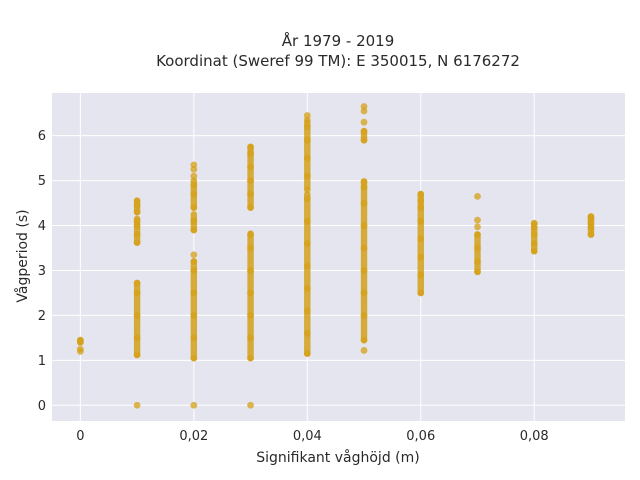  I want to click on x-tick-label: 0,06, so click(420, 436).